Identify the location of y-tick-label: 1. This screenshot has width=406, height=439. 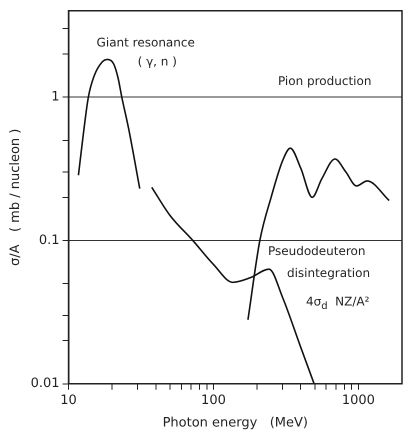
(55, 96).